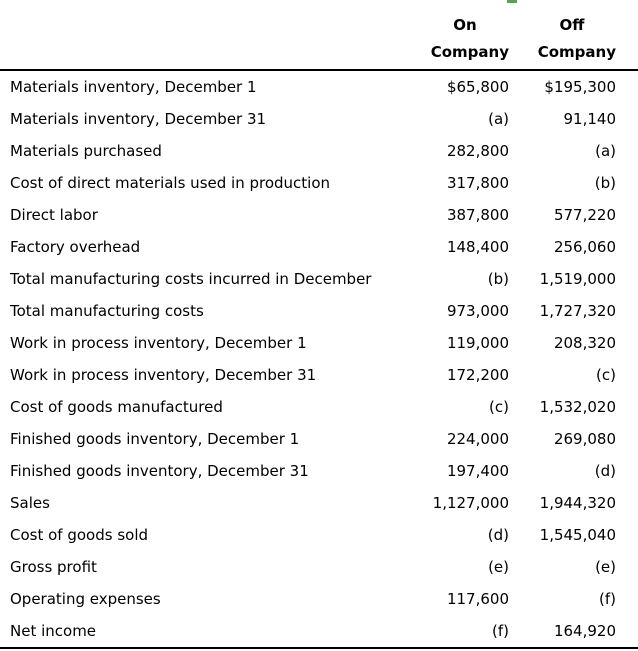  I want to click on table-row: Factory overhead 148,400 256,060, so click(319, 247).